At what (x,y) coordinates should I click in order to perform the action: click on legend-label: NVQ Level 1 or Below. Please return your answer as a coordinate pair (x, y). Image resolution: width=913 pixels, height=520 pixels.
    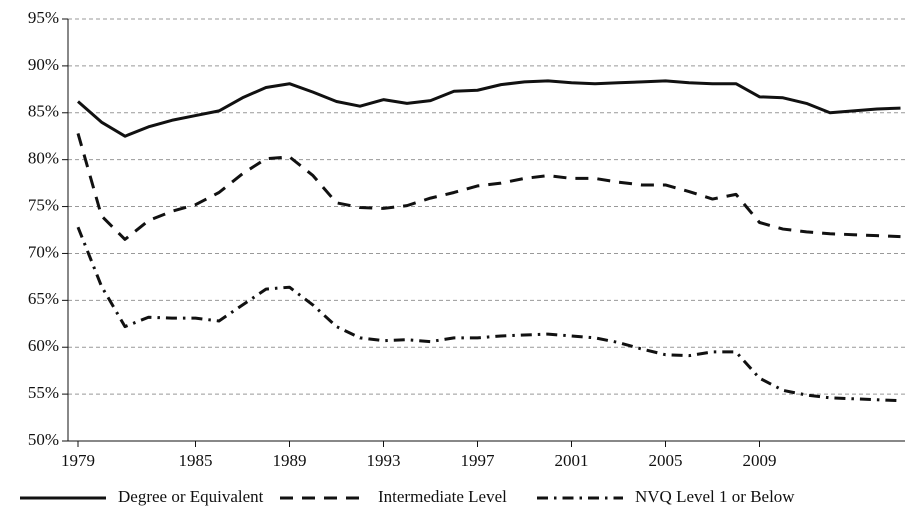
    Looking at the image, I should click on (715, 496).